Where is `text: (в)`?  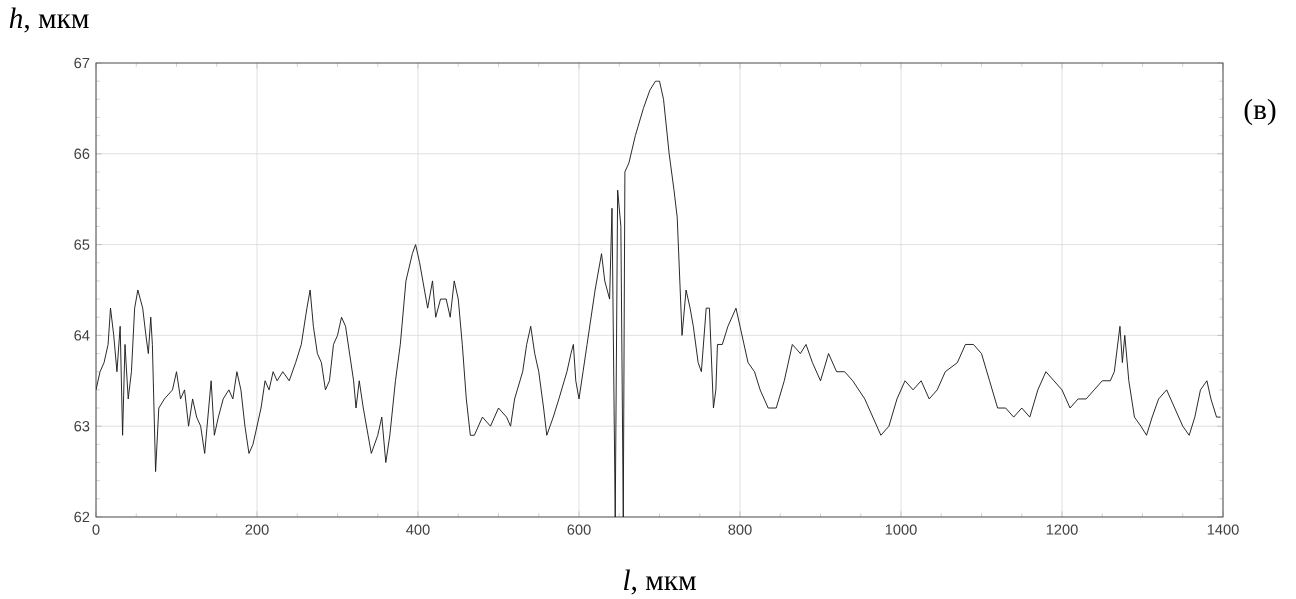 text: (в) is located at coordinates (1260, 112).